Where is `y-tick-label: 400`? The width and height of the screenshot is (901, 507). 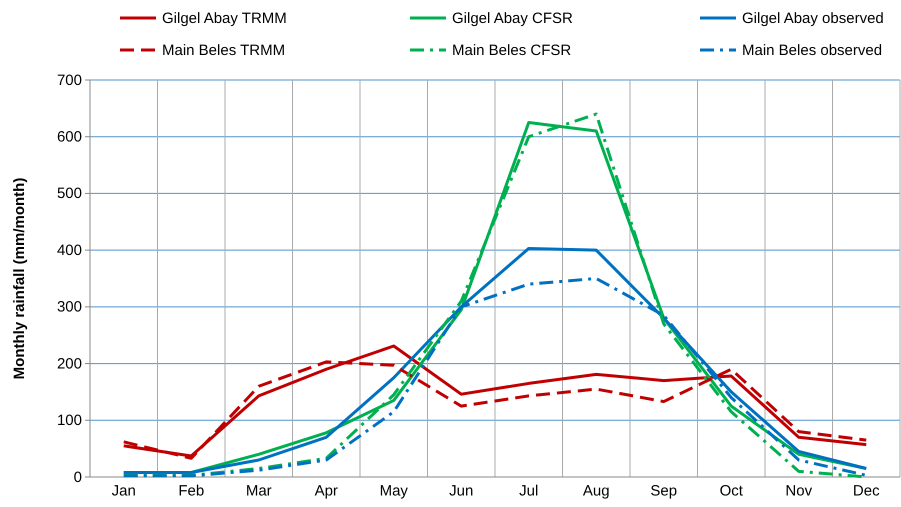
y-tick-label: 400 is located at coordinates (69, 250).